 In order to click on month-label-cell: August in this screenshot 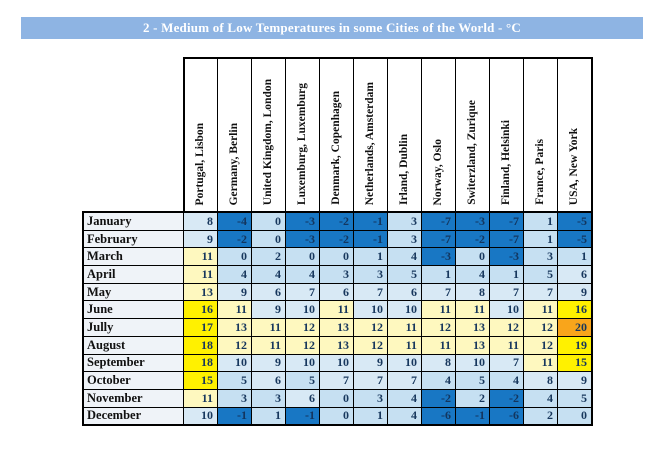, I will do `click(133, 345)`.